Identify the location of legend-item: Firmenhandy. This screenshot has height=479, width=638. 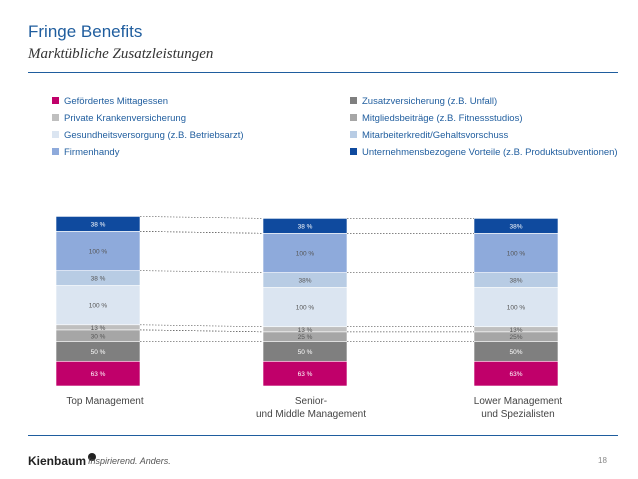
(85, 152).